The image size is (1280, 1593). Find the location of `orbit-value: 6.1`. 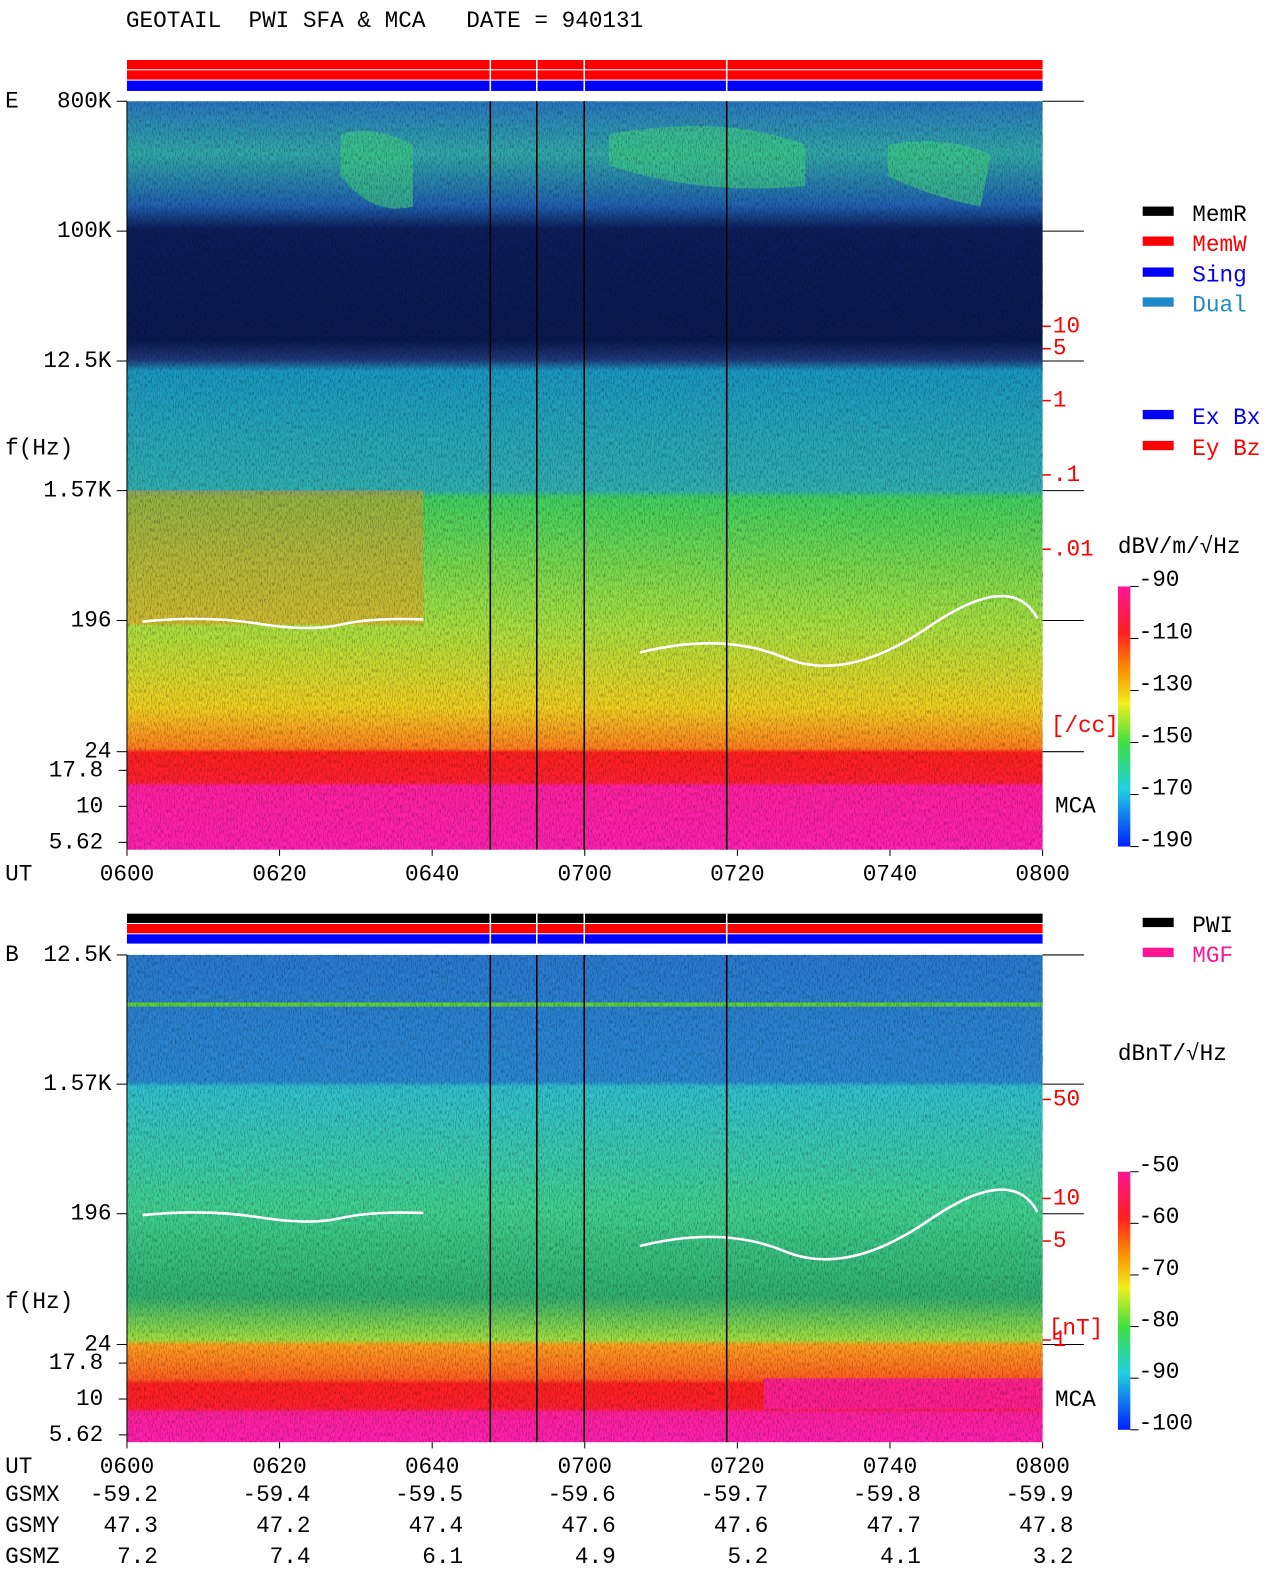

orbit-value: 6.1 is located at coordinates (442, 1557).